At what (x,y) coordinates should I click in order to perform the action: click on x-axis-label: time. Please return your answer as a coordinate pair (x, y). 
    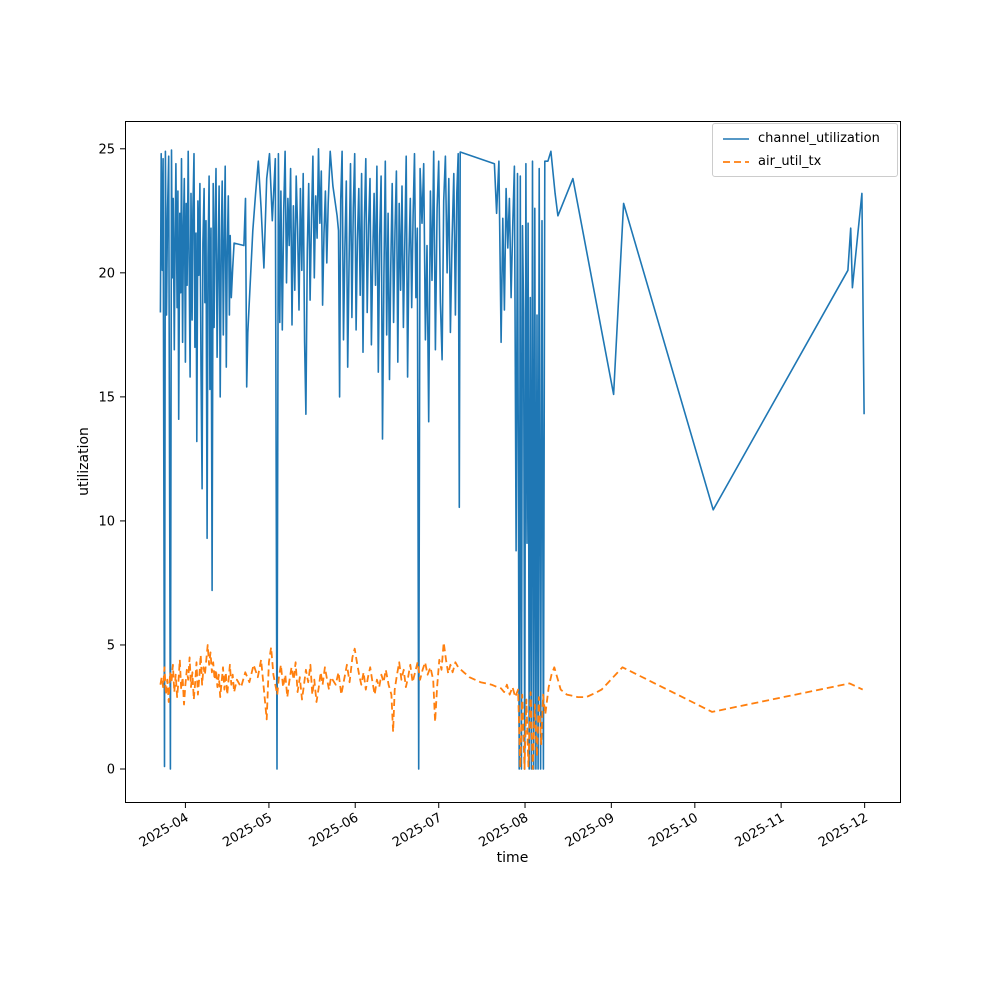
    Looking at the image, I should click on (513, 858).